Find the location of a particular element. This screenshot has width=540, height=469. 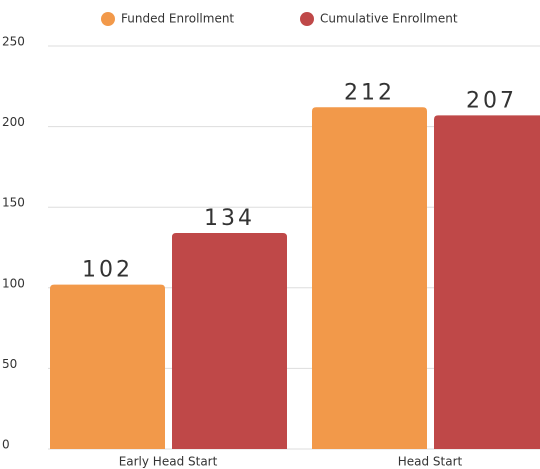

y-tick-label: 250 is located at coordinates (13, 42).